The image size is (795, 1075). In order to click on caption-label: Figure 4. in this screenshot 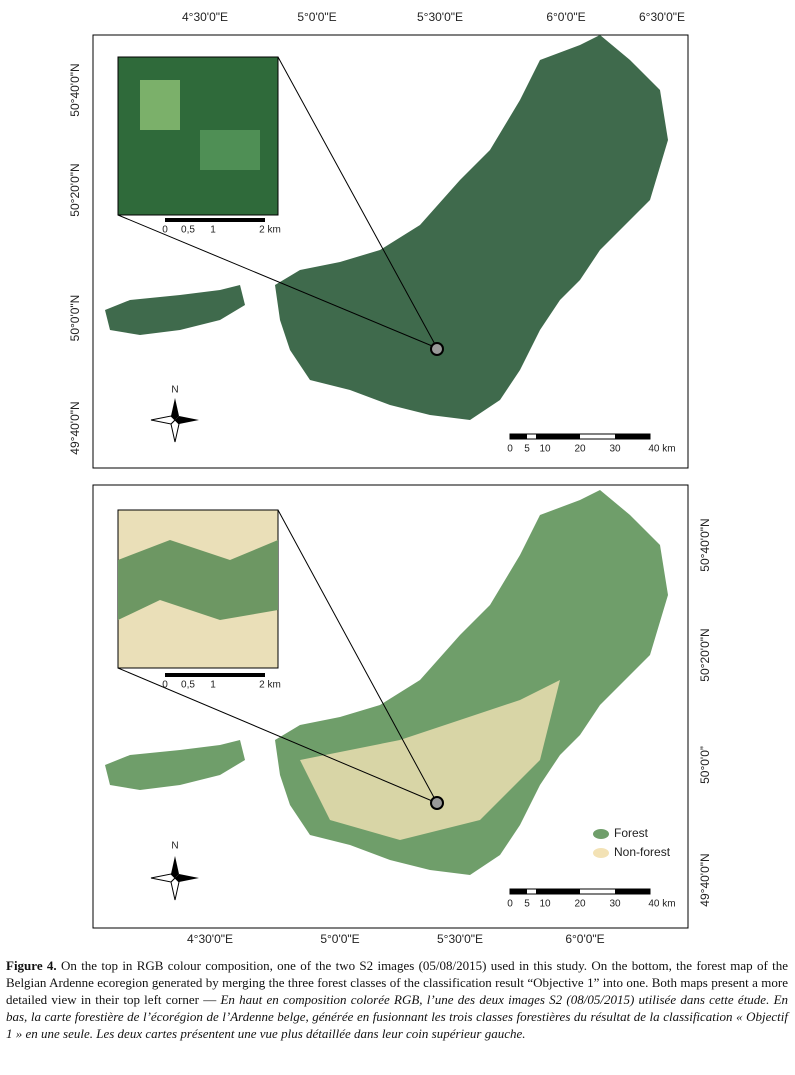, I will do `click(31, 965)`.